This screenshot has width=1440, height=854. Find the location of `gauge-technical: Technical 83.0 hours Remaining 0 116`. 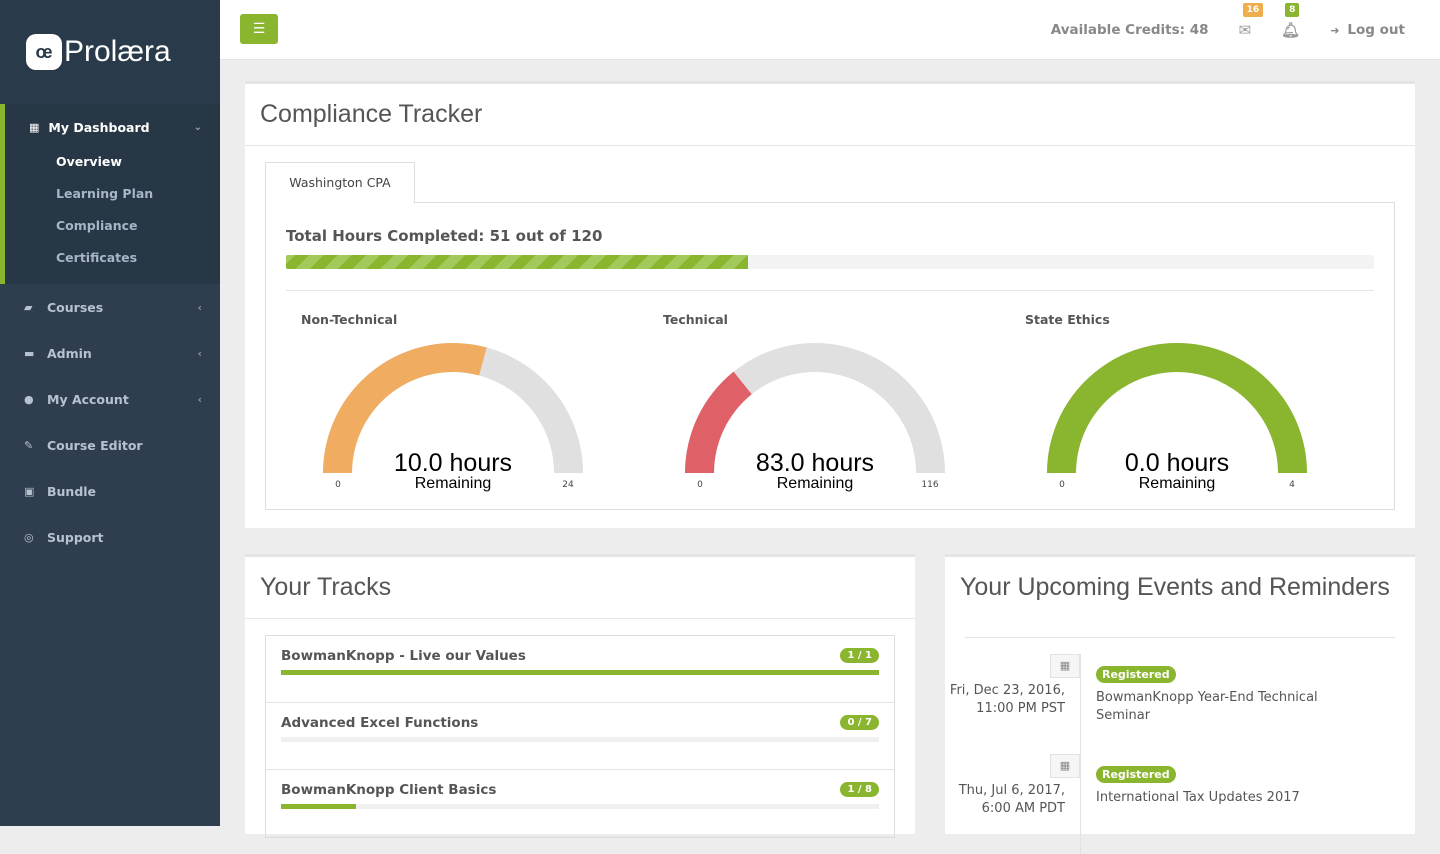

gauge-technical: Technical 83.0 hours Remaining 0 116 is located at coordinates (813, 403).